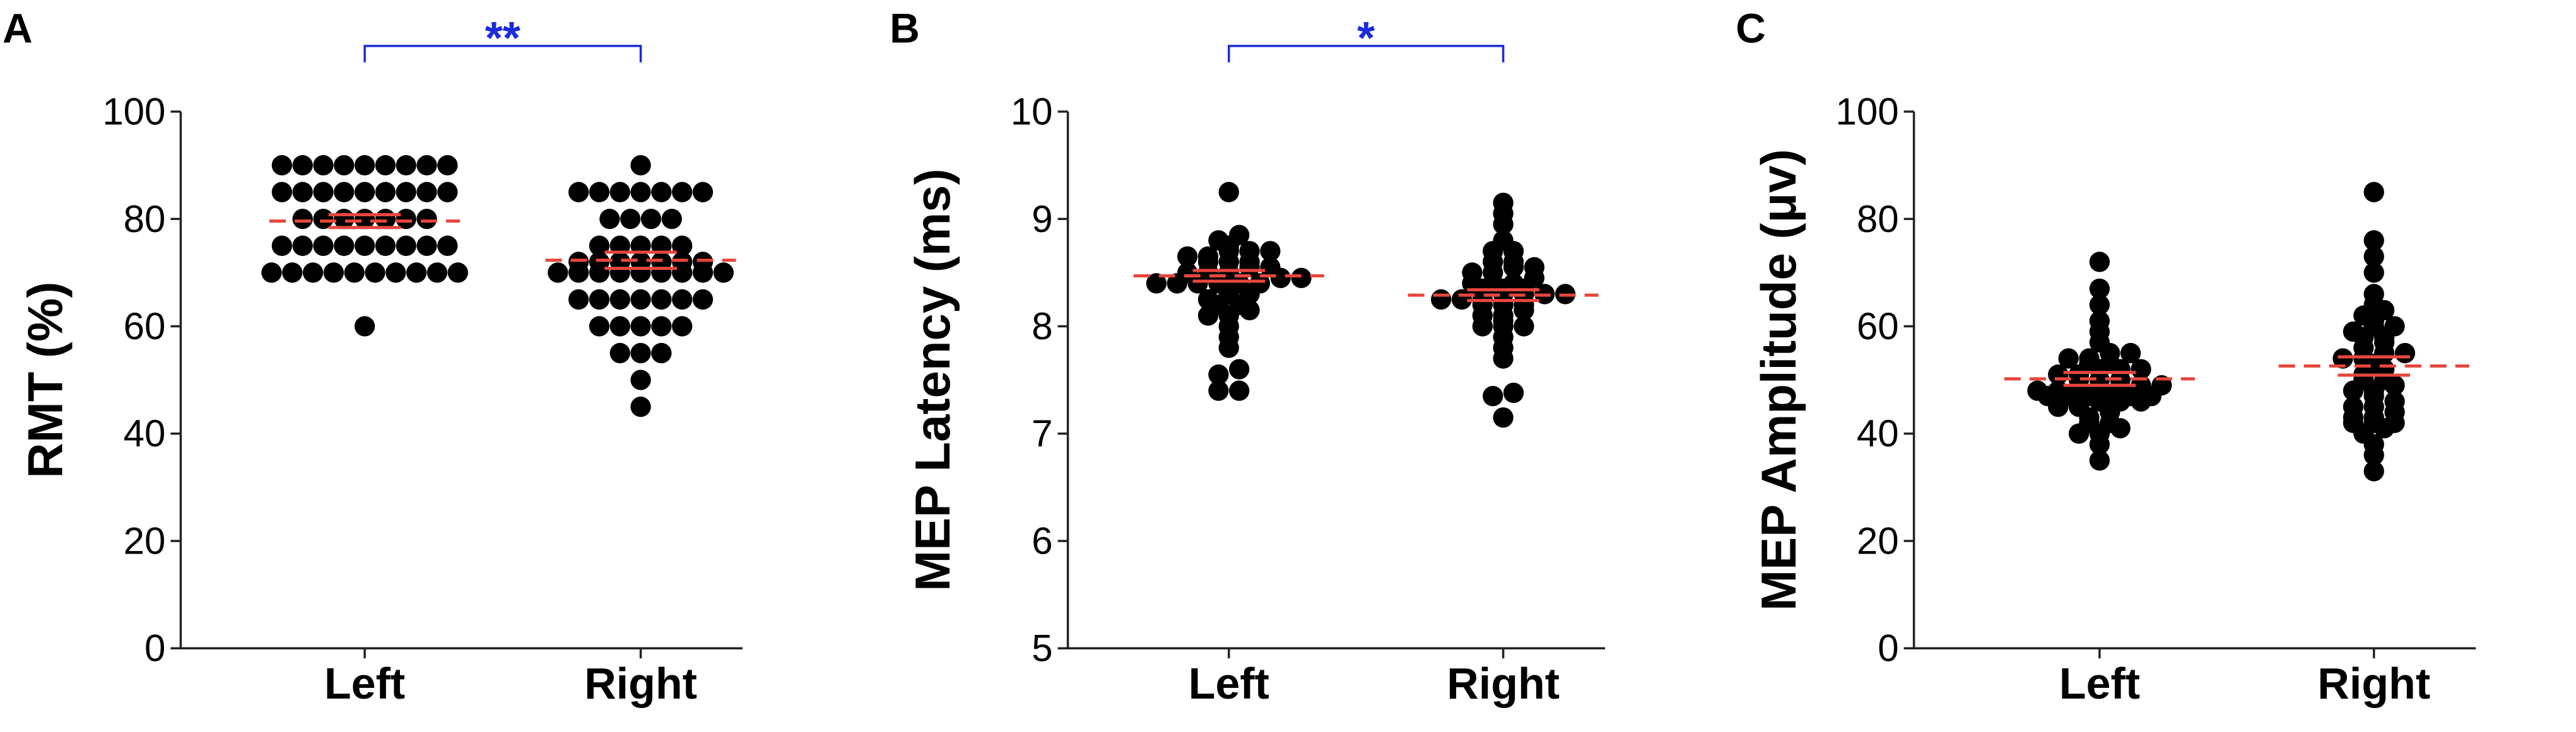  I want to click on y-axis-label: RMT (%), so click(46, 380).